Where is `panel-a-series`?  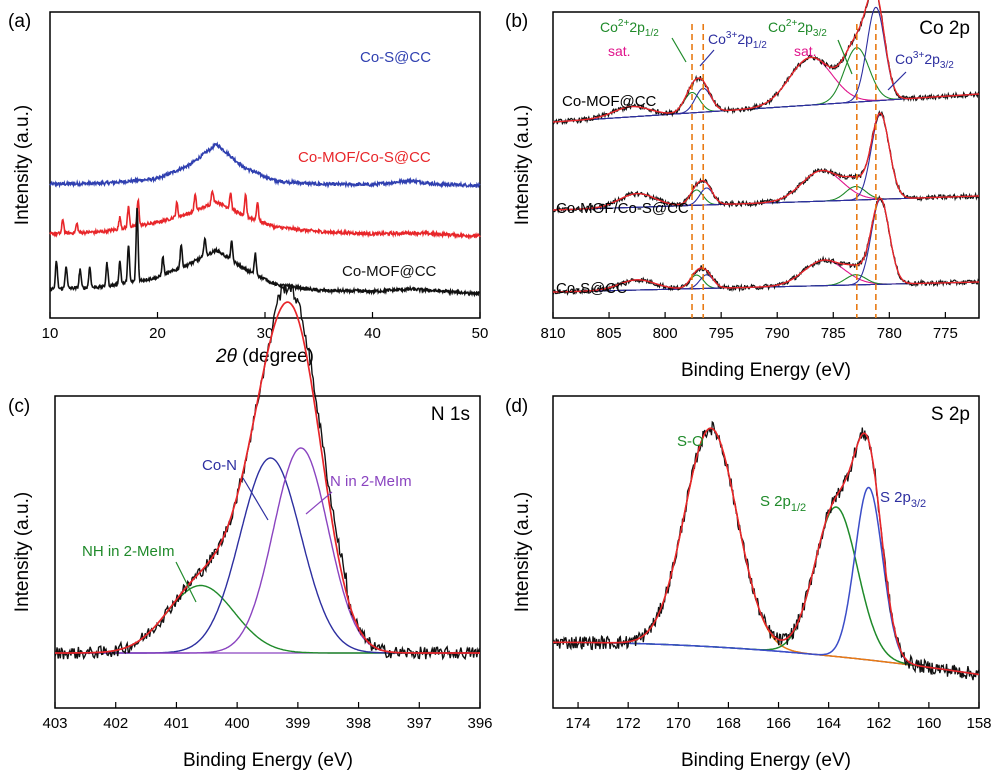
panel-a-series is located at coordinates (265, 219).